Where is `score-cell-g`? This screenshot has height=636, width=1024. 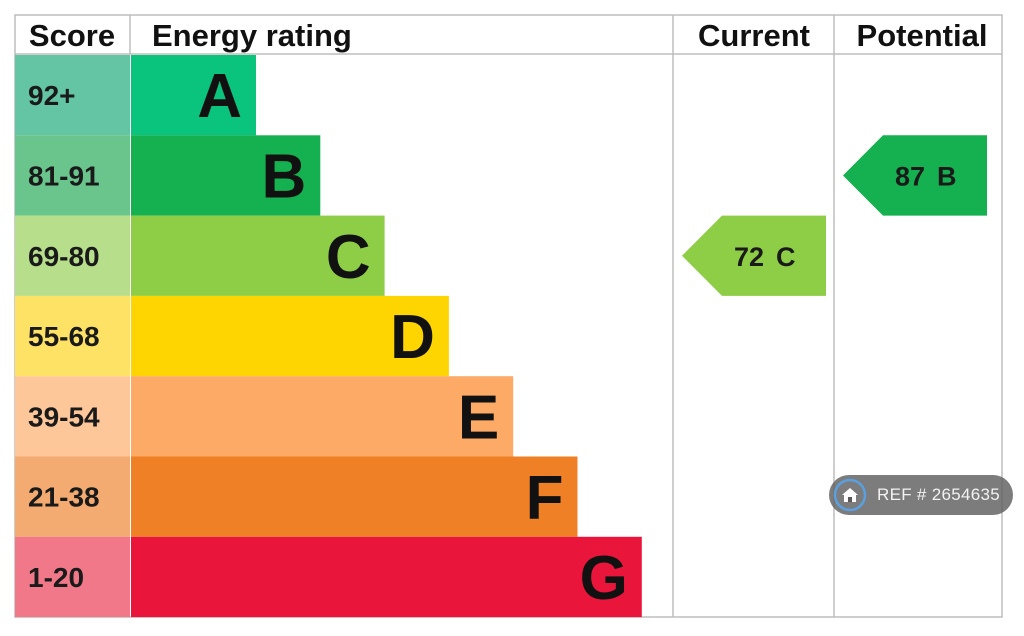
score-cell-g is located at coordinates (72, 577).